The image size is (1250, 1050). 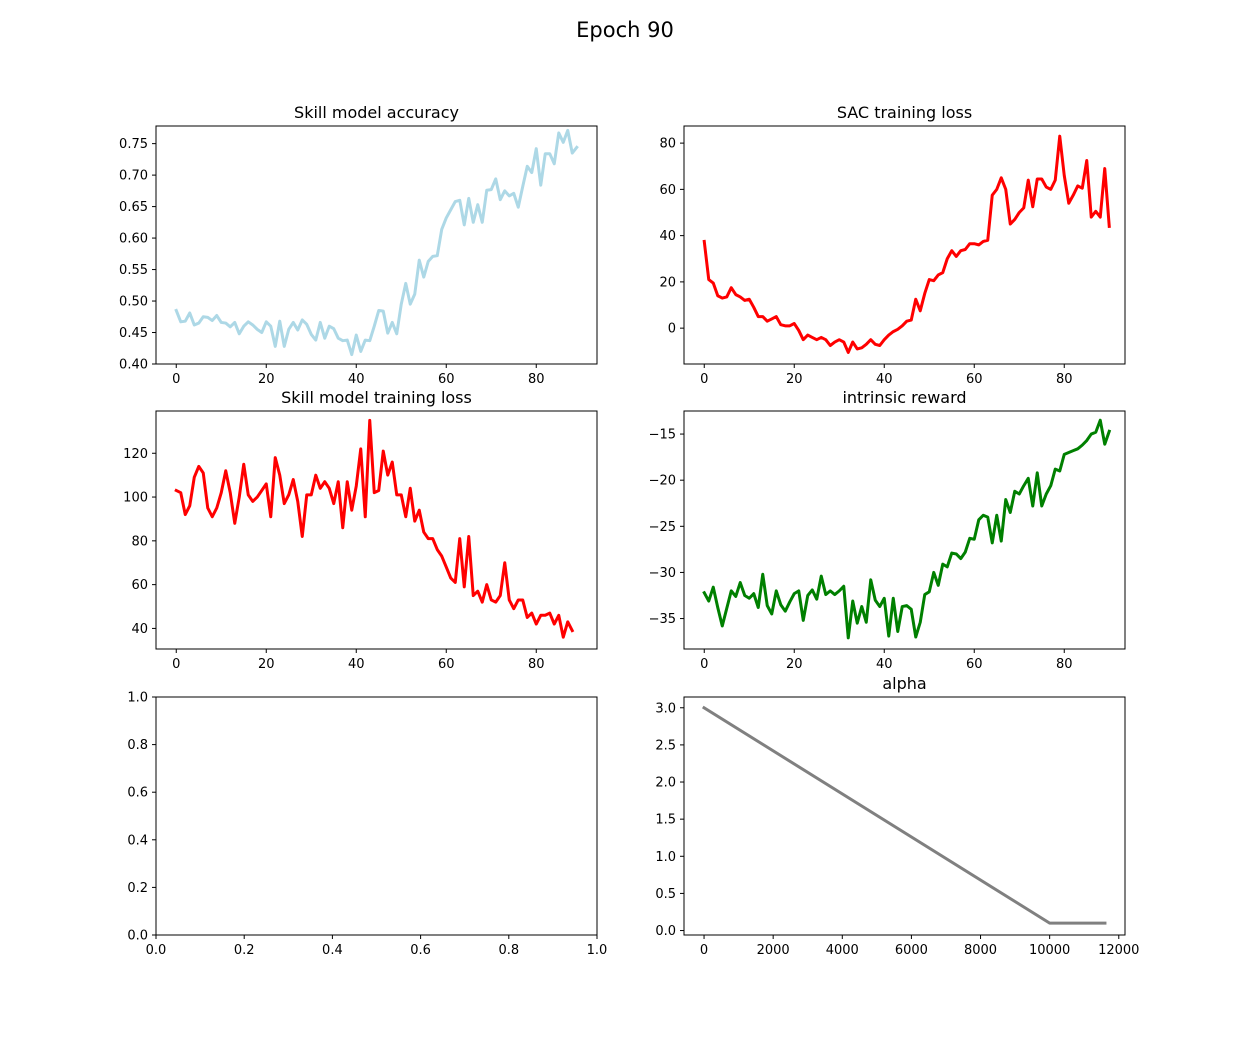 What do you see at coordinates (133, 144) in the screenshot?
I see `skill-accuracy-y-tick-label: 0.75` at bounding box center [133, 144].